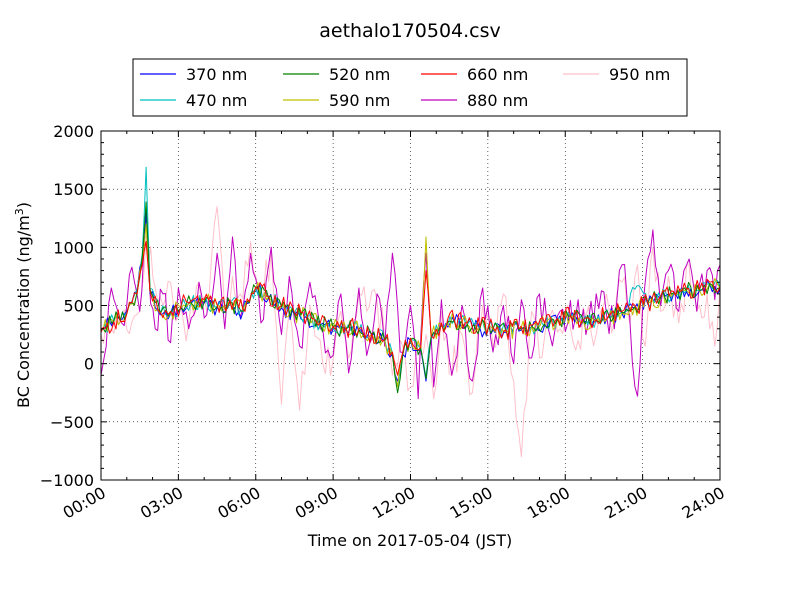  I want to click on y-axis-label-superscript: 3, so click(19, 211).